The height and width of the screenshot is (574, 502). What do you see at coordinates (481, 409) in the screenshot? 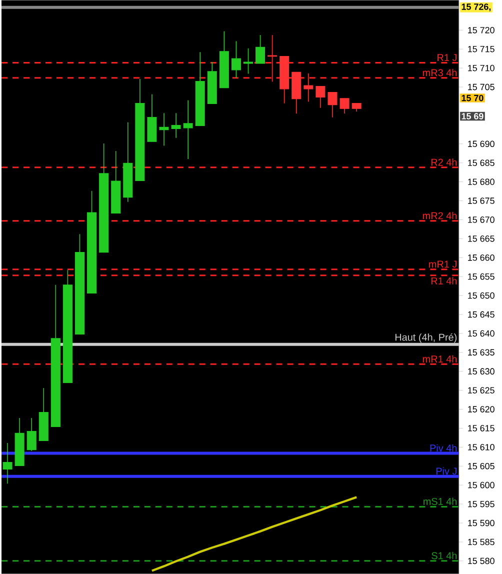
I see `y-tick-label: 15 620` at bounding box center [481, 409].